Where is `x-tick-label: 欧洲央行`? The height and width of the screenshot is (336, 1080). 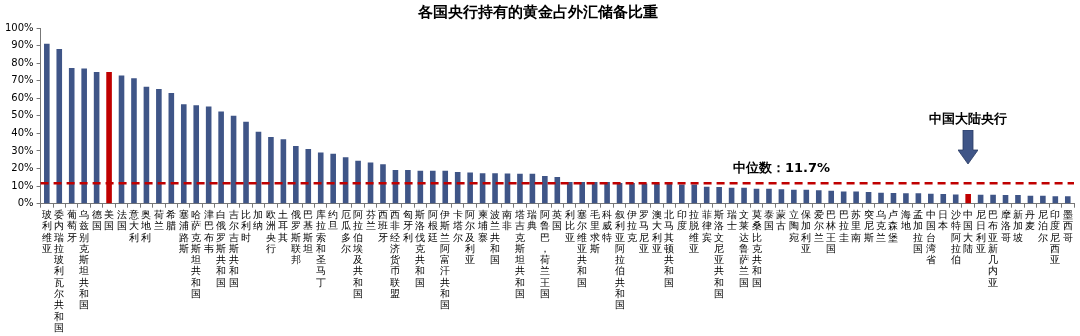 x-tick-label: 欧洲央行 is located at coordinates (270, 231).